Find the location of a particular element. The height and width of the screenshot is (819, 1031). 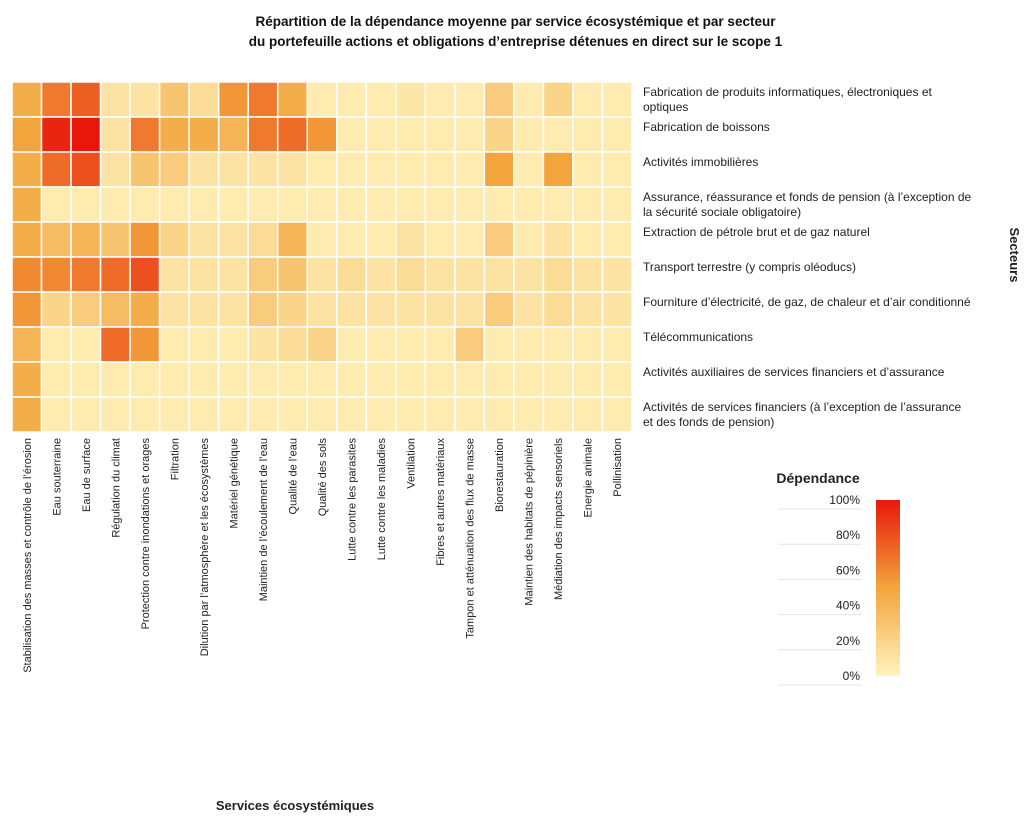

x-tick-label: Matériel génétique is located at coordinates (234, 483).